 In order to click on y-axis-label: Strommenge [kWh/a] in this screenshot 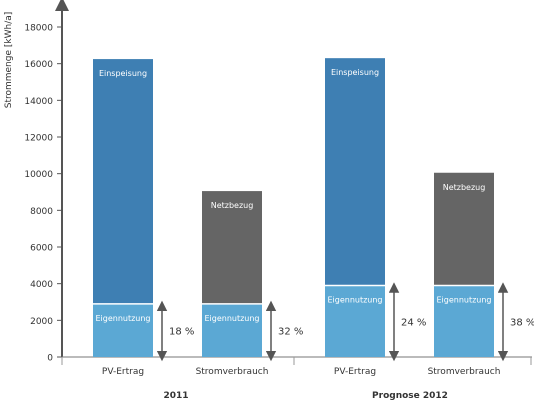, I will do `click(9, 60)`.